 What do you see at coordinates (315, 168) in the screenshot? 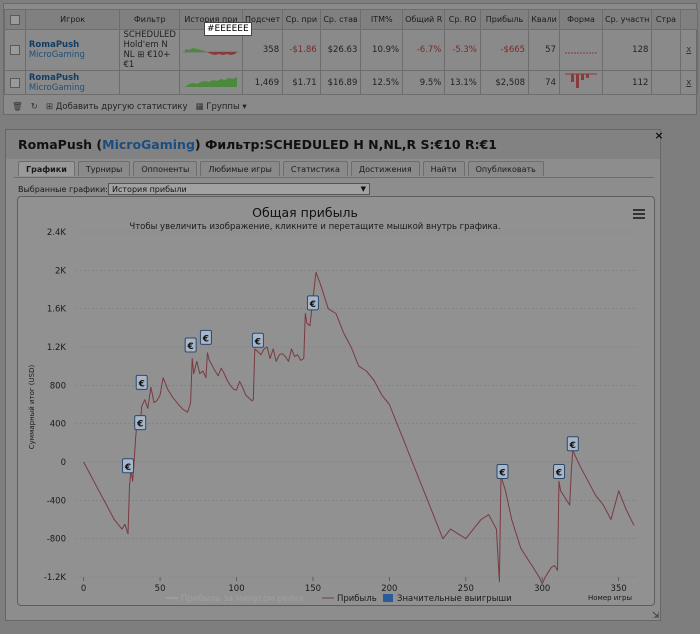
I see `tab-statistics: Статистика` at bounding box center [315, 168].